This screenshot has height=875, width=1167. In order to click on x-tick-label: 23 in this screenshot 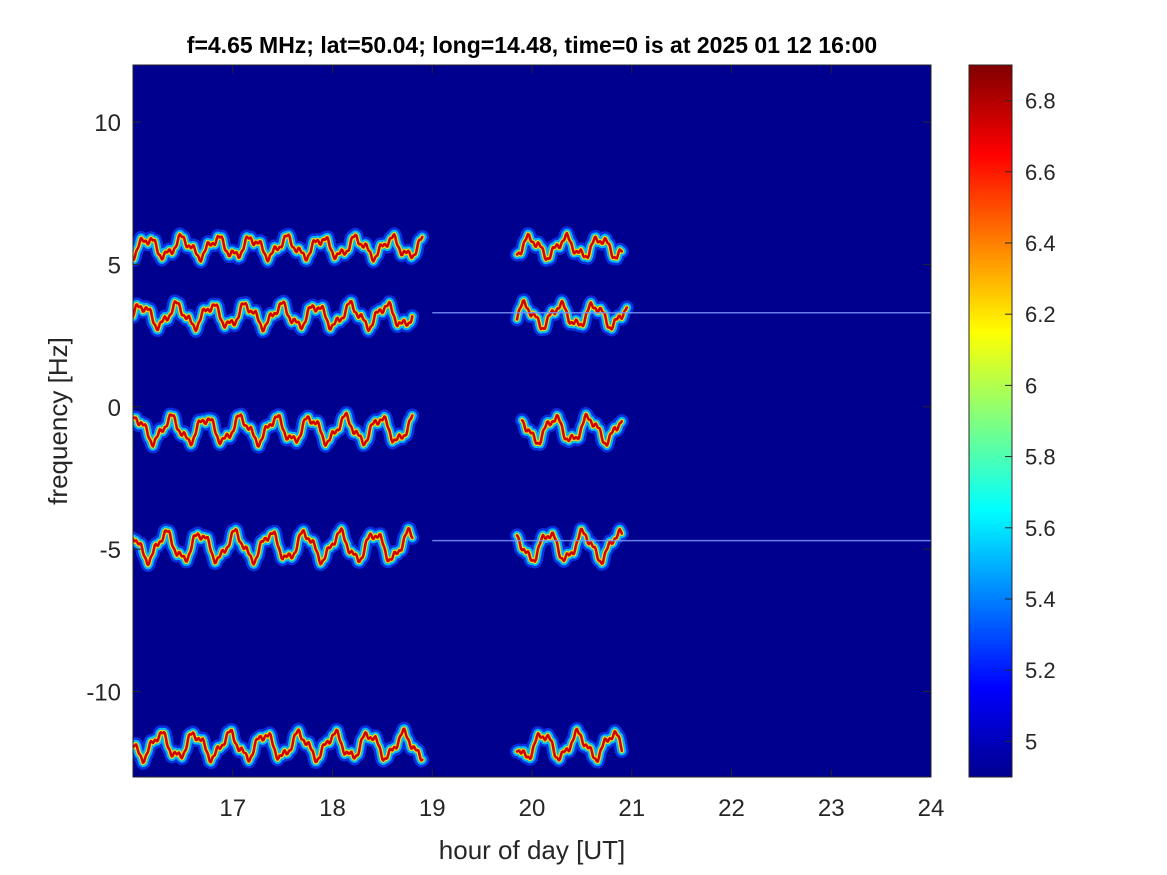, I will do `click(831, 808)`.